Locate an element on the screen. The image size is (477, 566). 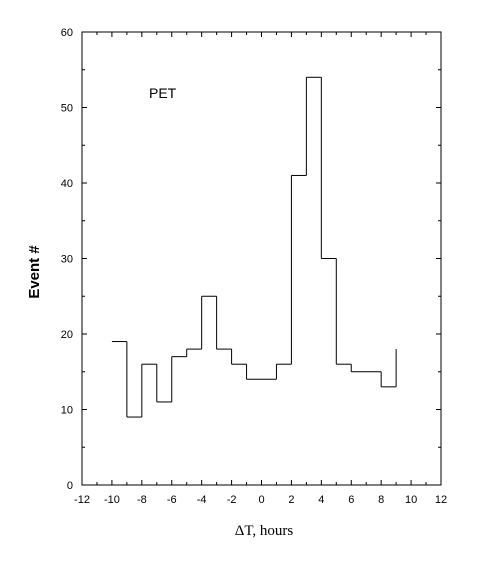
chart-annotation: PET is located at coordinates (163, 93).